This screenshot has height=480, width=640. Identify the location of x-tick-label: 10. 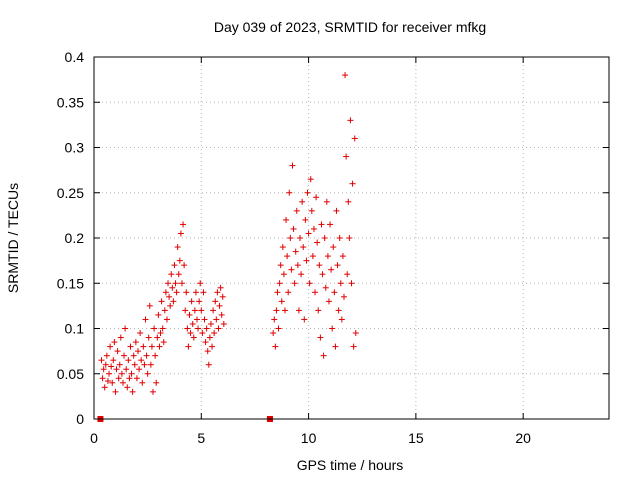
(309, 438).